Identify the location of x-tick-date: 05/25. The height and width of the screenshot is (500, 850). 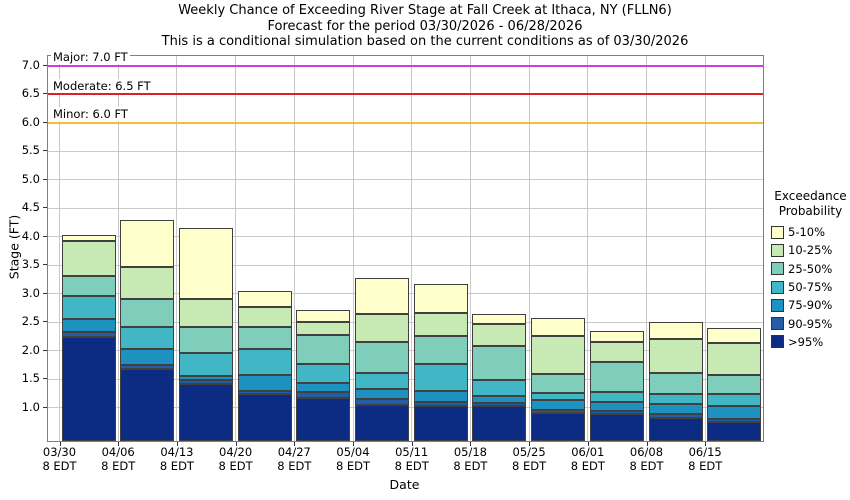
(529, 452).